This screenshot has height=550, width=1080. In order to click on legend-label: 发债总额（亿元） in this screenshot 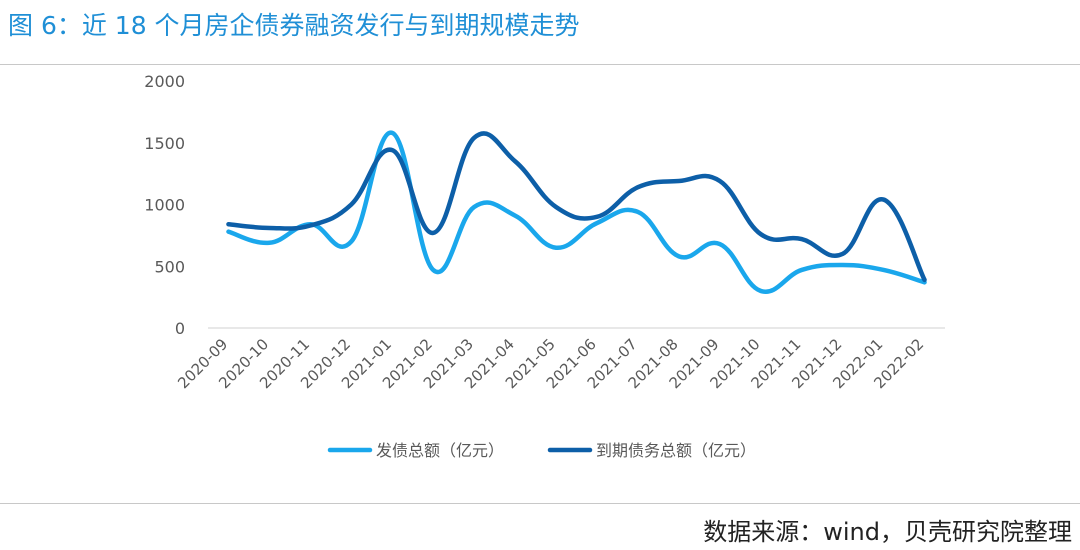, I will do `click(440, 450)`.